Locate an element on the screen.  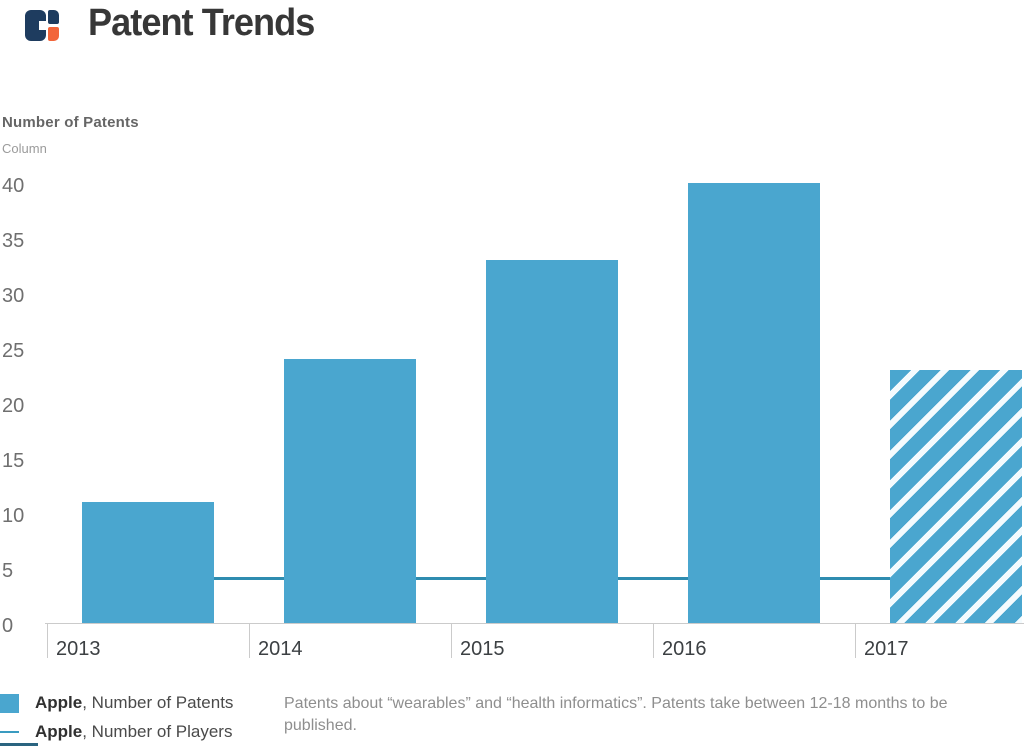
x-axis-label-2017: 2017 is located at coordinates (886, 649).